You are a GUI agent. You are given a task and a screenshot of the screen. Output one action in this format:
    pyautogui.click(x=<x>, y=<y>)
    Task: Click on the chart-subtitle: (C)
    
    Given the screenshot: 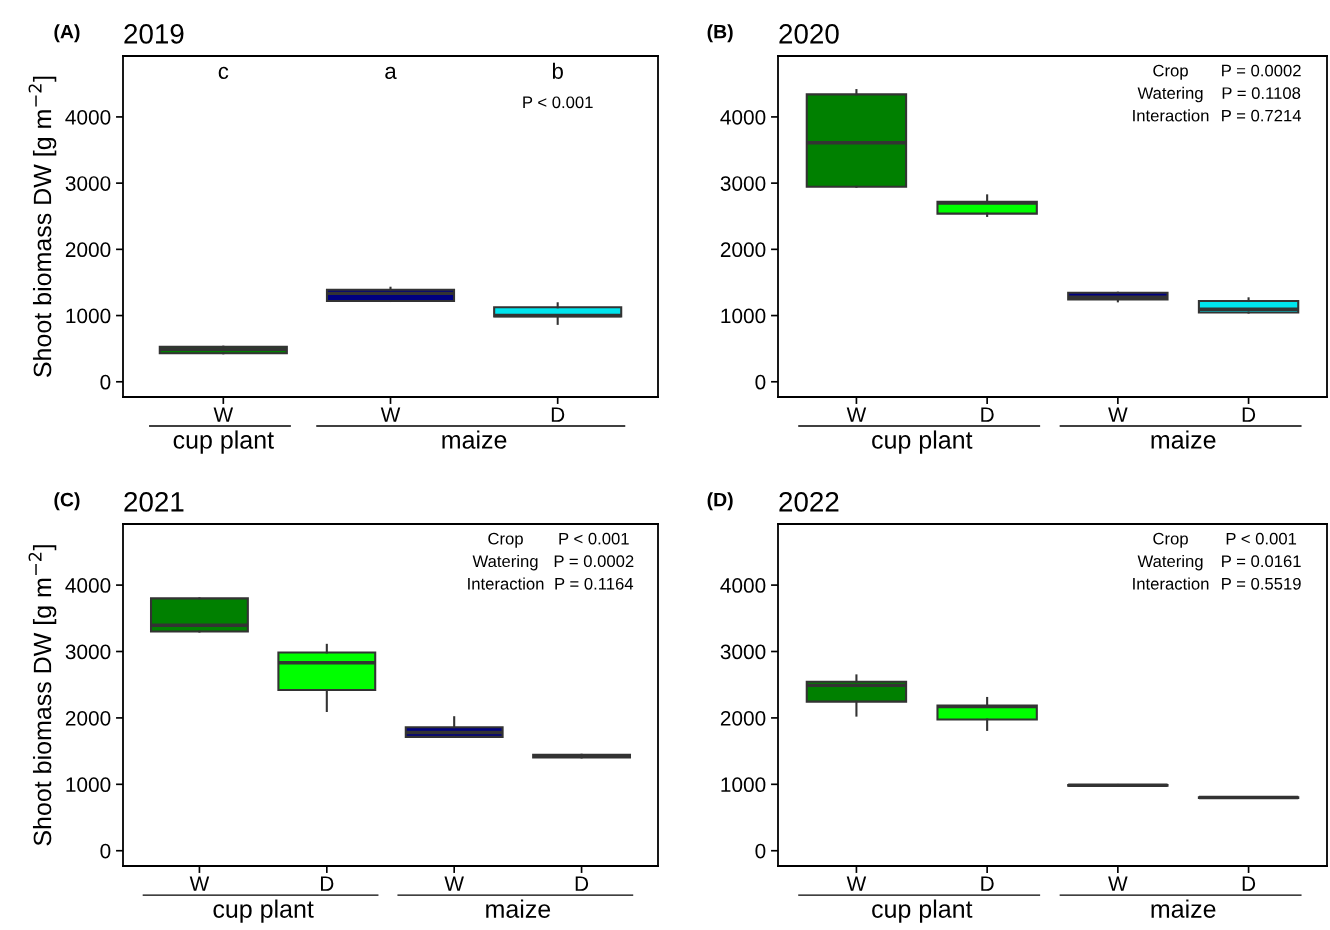 What is the action you would take?
    pyautogui.click(x=67, y=501)
    